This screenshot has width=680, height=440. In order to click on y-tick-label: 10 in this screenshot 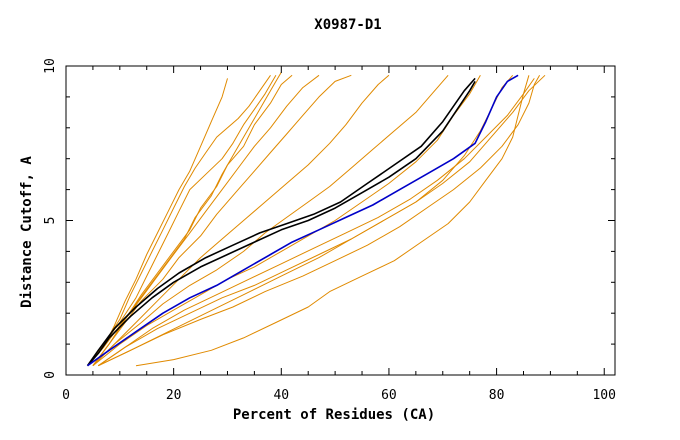, I will do `click(50, 66)`.